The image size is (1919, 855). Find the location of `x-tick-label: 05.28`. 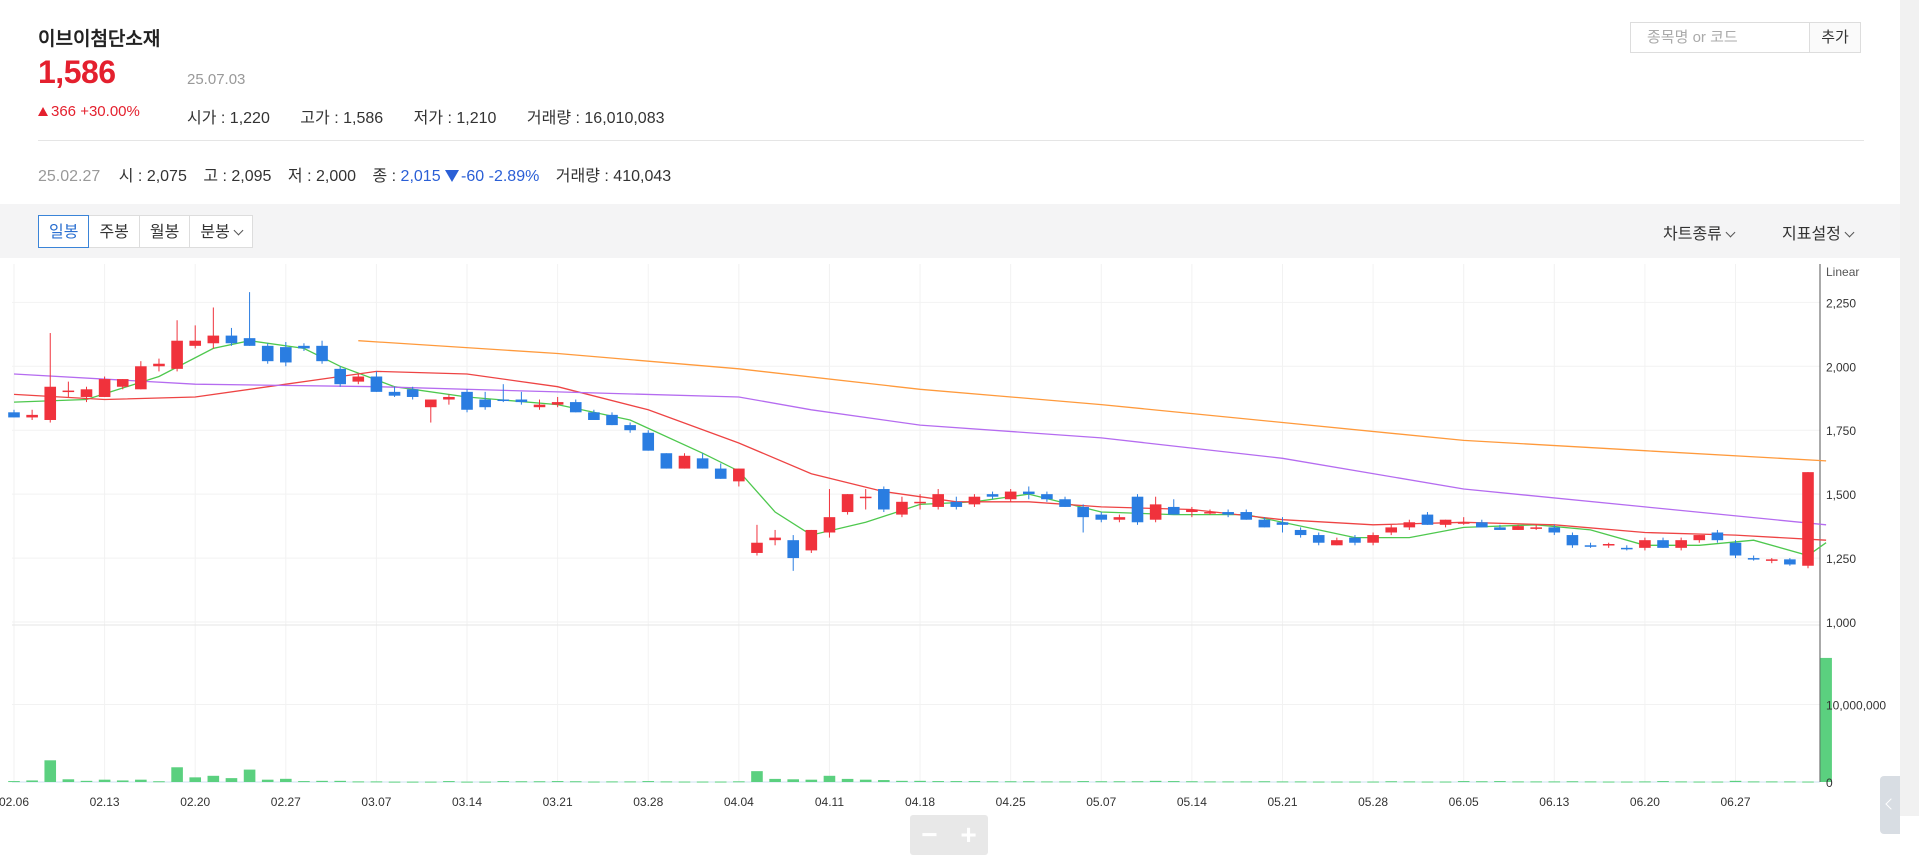

x-tick-label: 05.28 is located at coordinates (1373, 802).